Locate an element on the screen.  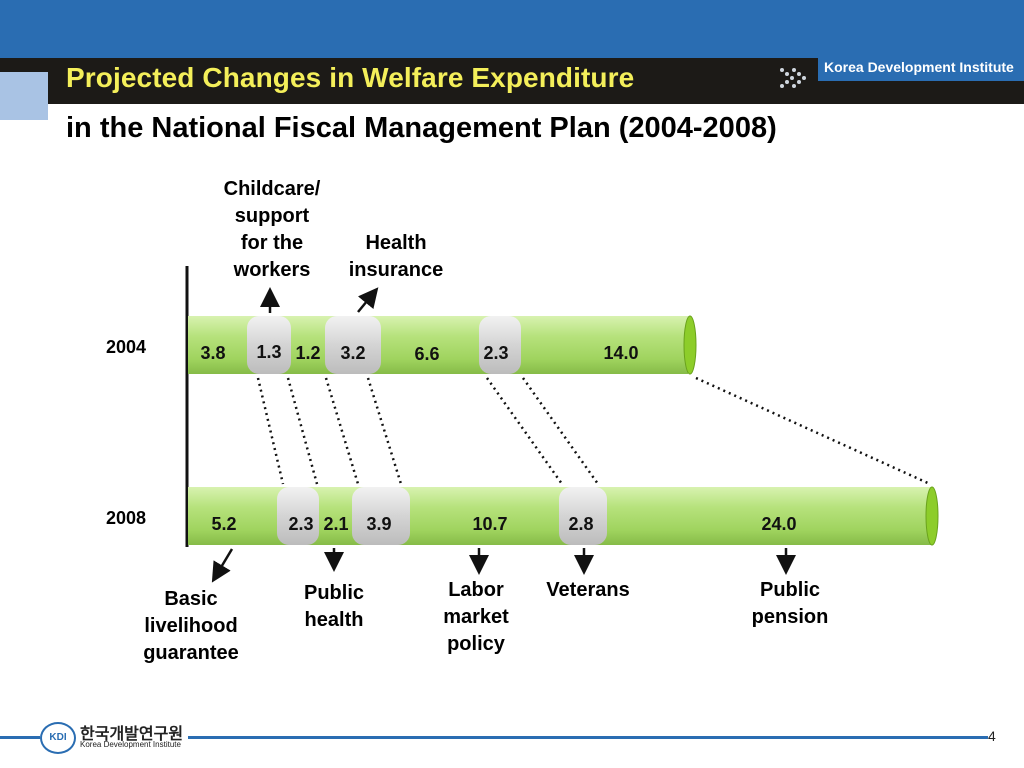
segment-2004-health-insurance is located at coordinates (353, 345).